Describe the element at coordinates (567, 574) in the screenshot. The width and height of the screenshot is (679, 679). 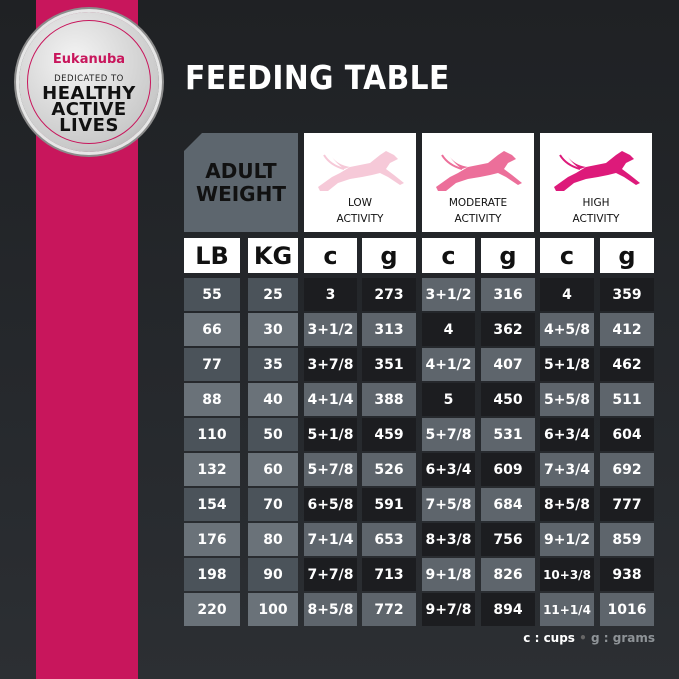
I see `table-cell: 10+3/8` at that location.